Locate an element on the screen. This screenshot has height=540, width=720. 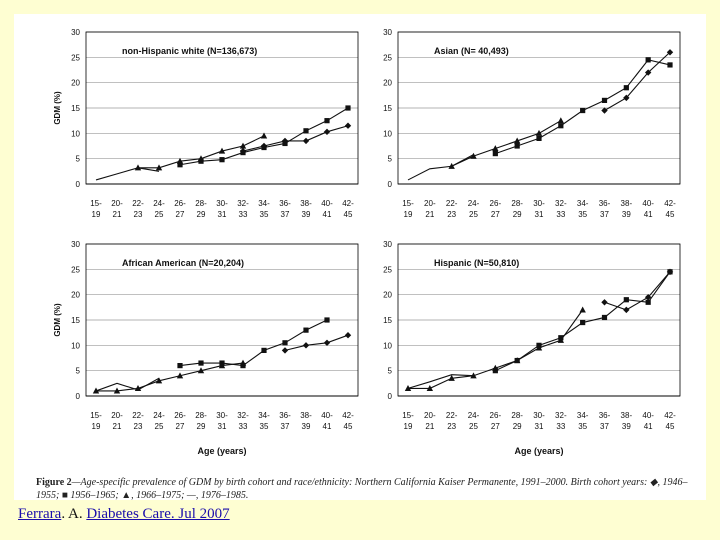
y-tick-label: 0 is located at coordinates (78, 396).